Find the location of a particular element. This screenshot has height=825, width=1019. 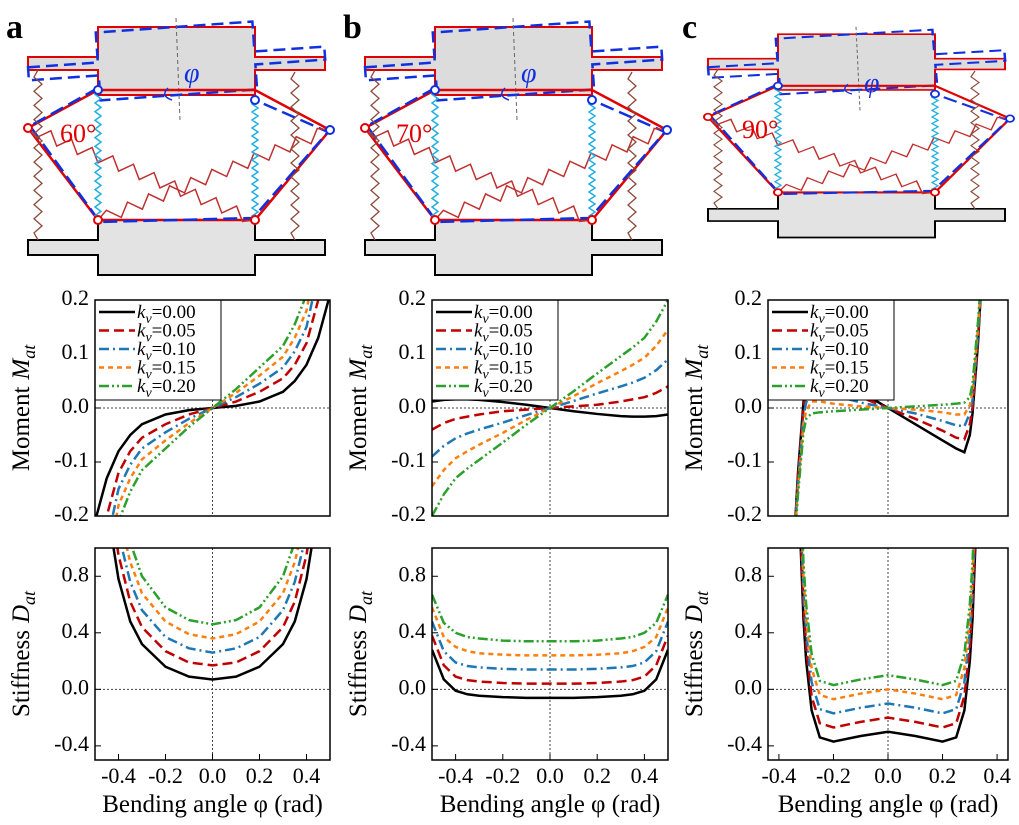

x-tick-label: -0.4 is located at coordinates (455, 775).